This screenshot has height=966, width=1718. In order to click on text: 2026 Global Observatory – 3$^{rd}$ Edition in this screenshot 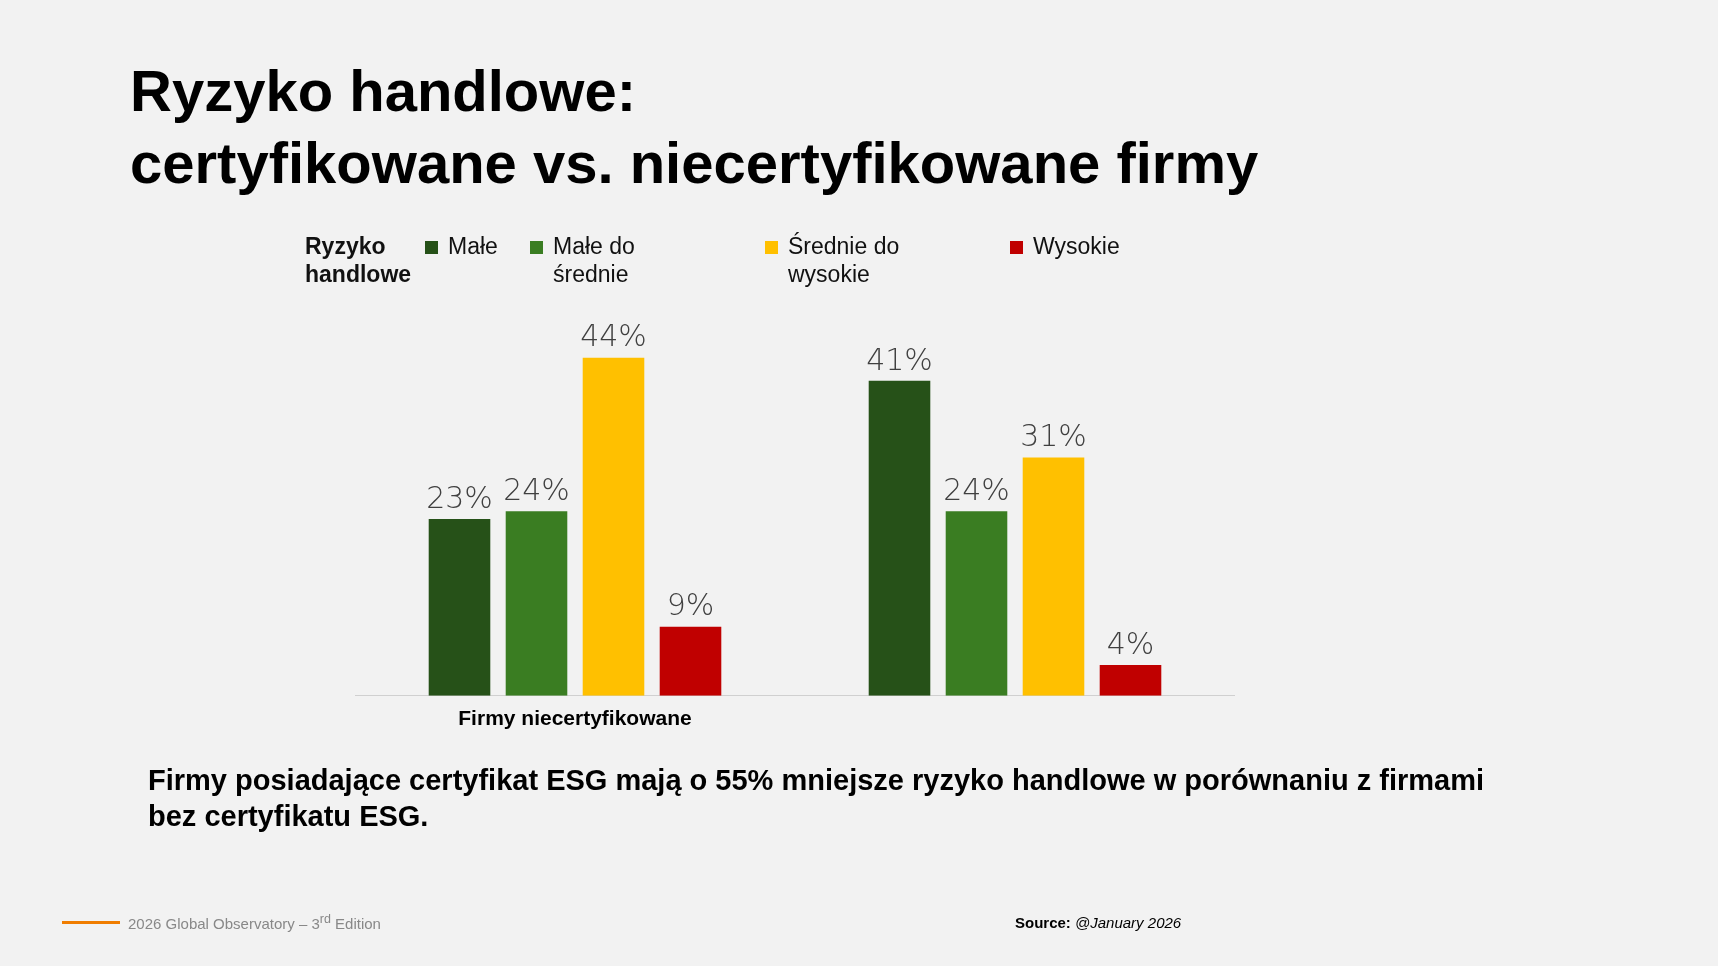, I will do `click(254, 922)`.